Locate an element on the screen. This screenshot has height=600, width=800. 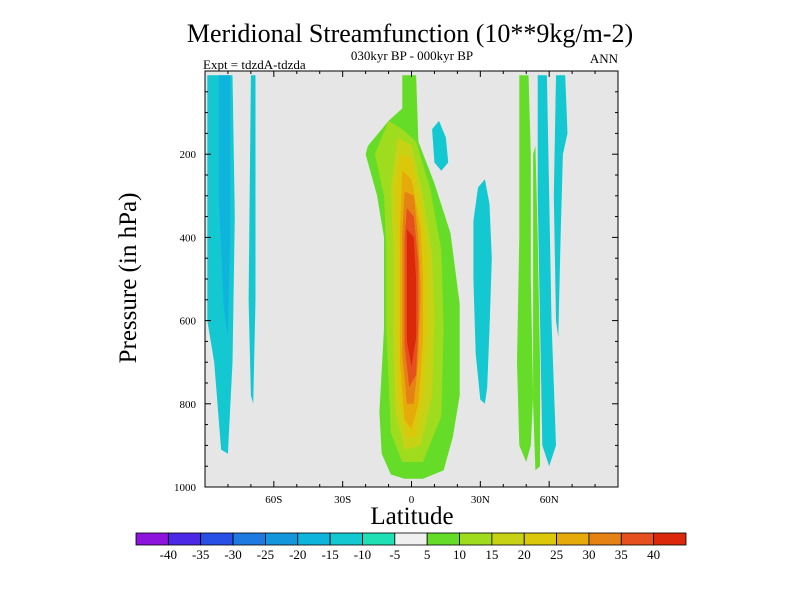
contour-region-nh-band-50n is located at coordinates (525, 268).